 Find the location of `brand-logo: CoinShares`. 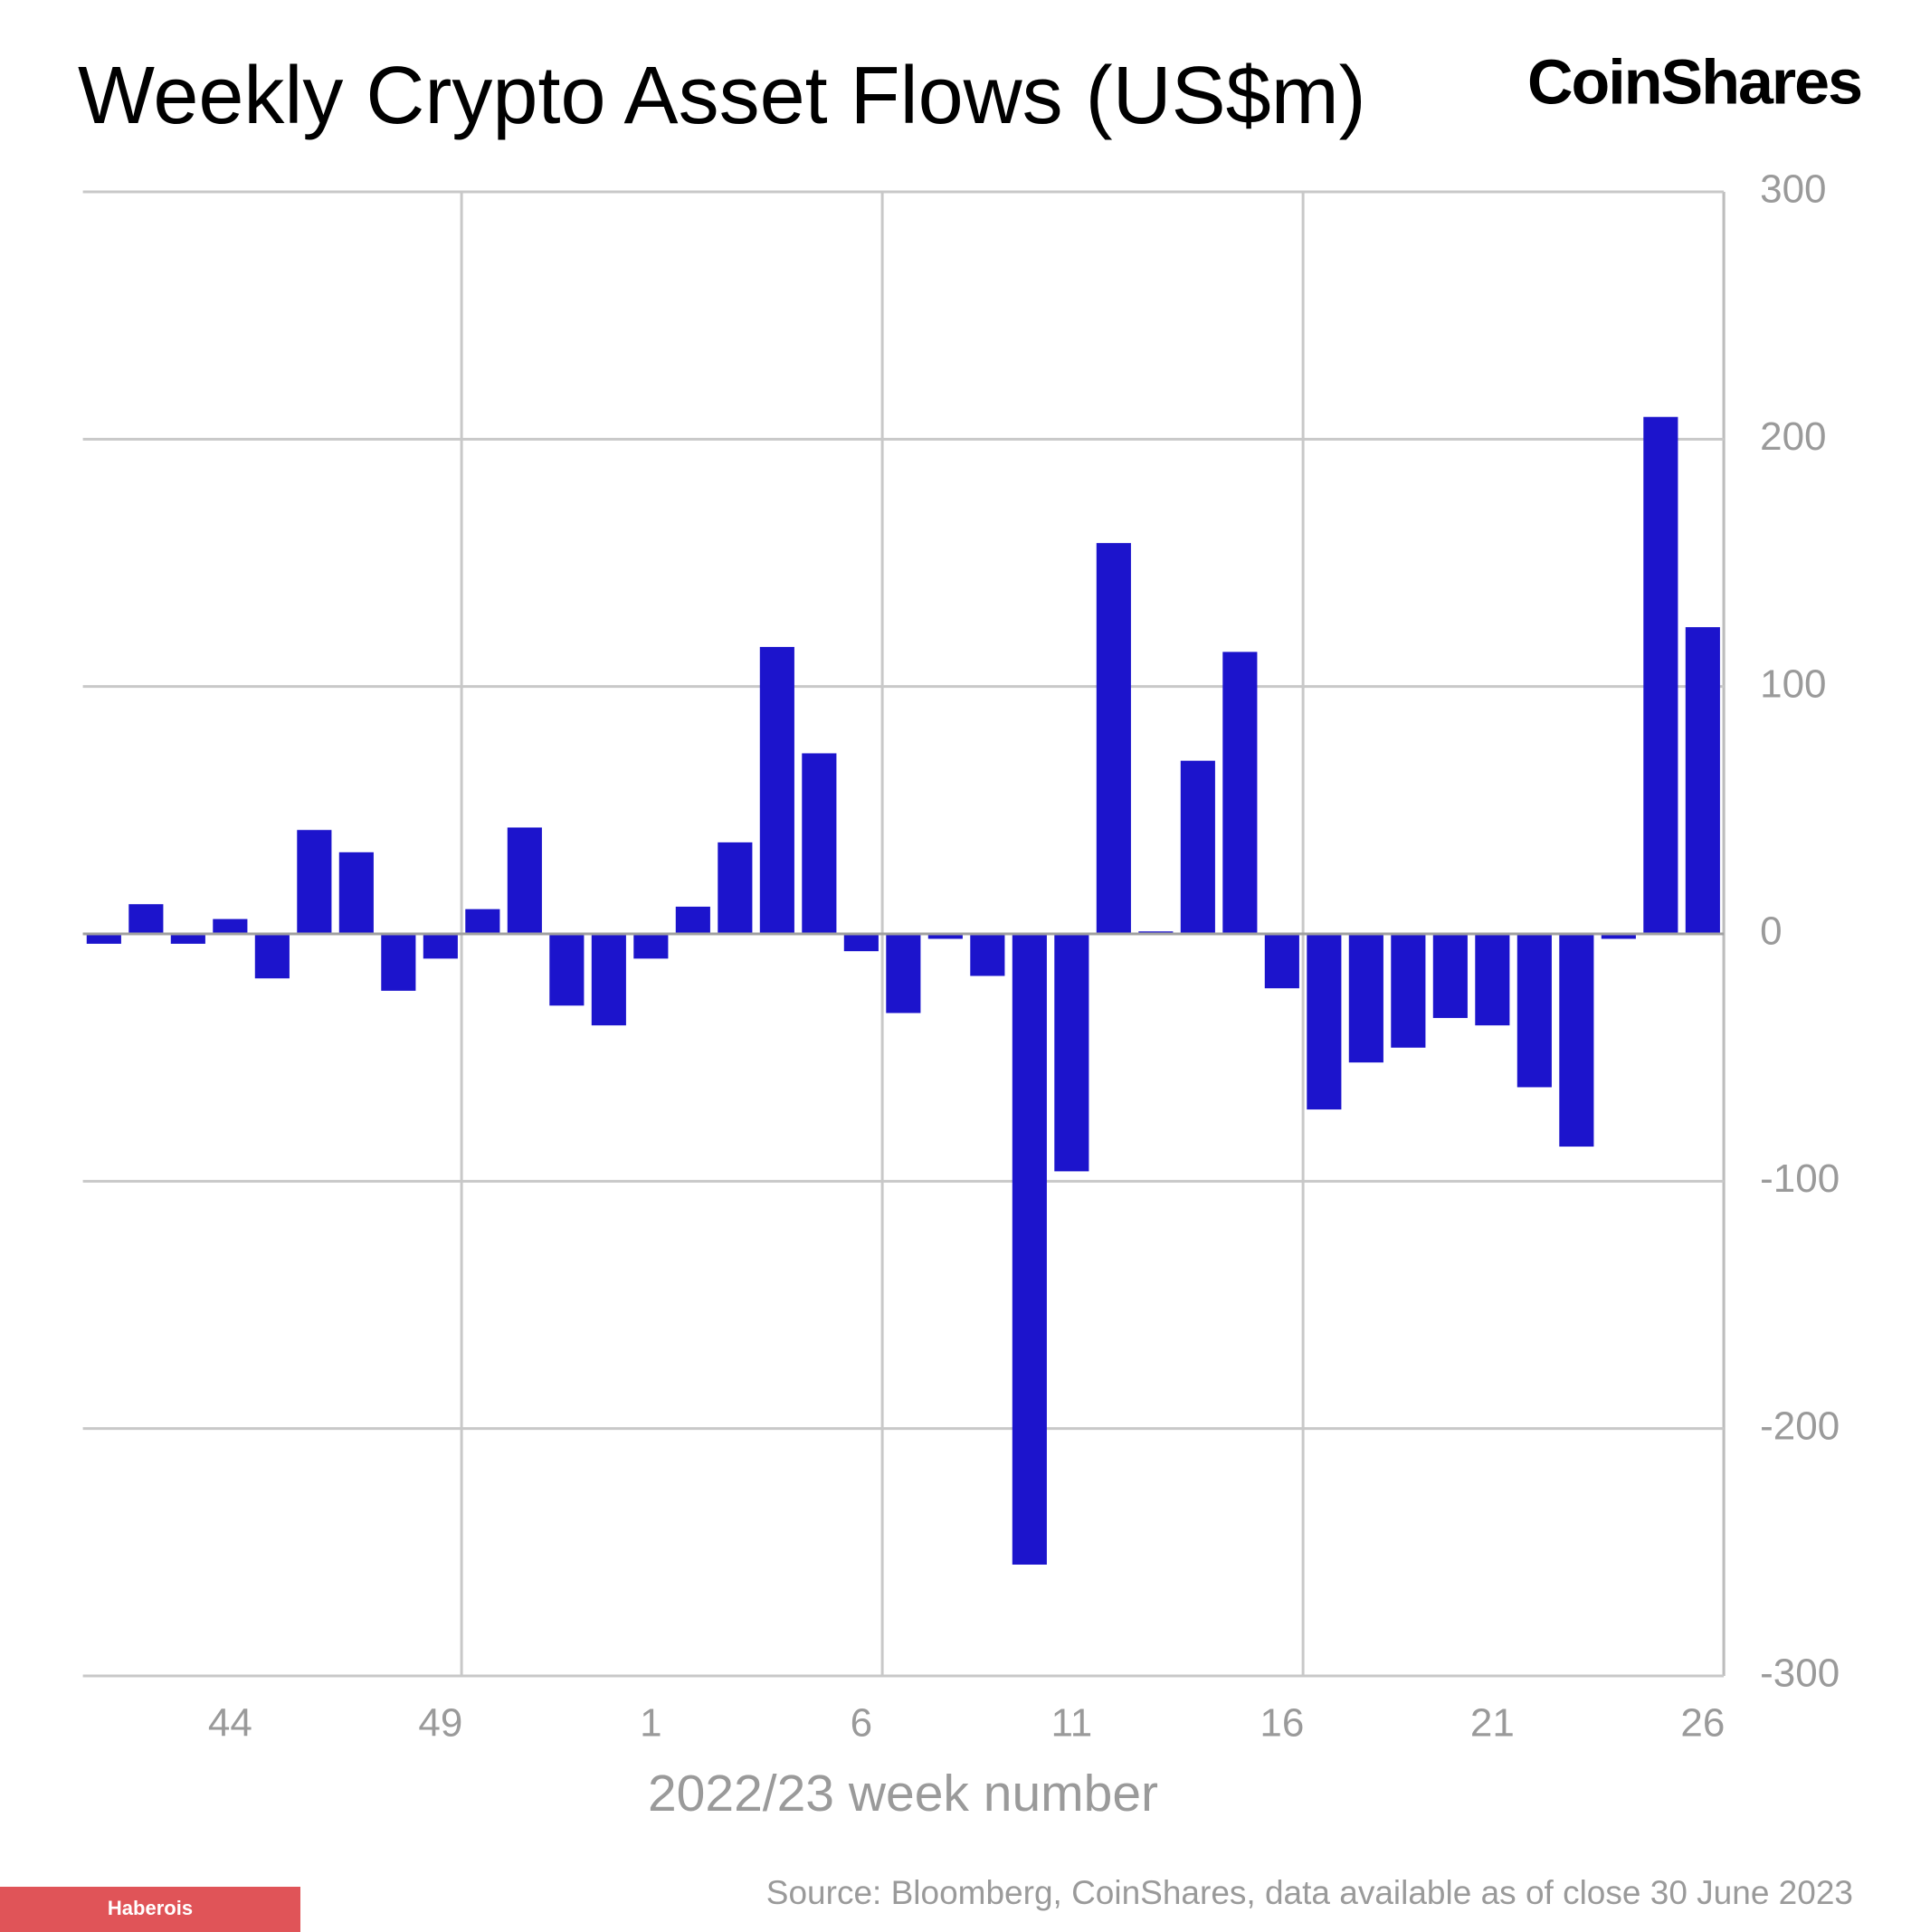

brand-logo: CoinShares is located at coordinates (1694, 81).